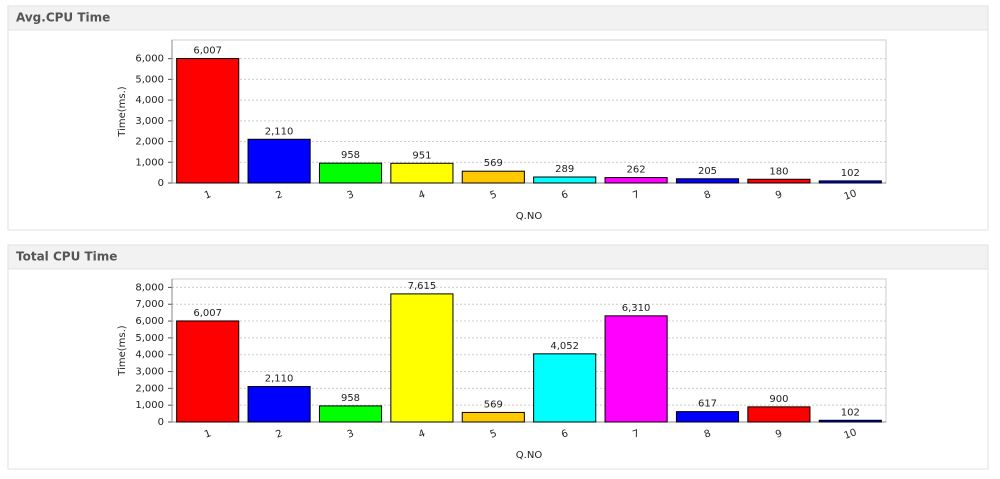 The height and width of the screenshot is (479, 1000). What do you see at coordinates (778, 171) in the screenshot?
I see `value-label: 180` at bounding box center [778, 171].